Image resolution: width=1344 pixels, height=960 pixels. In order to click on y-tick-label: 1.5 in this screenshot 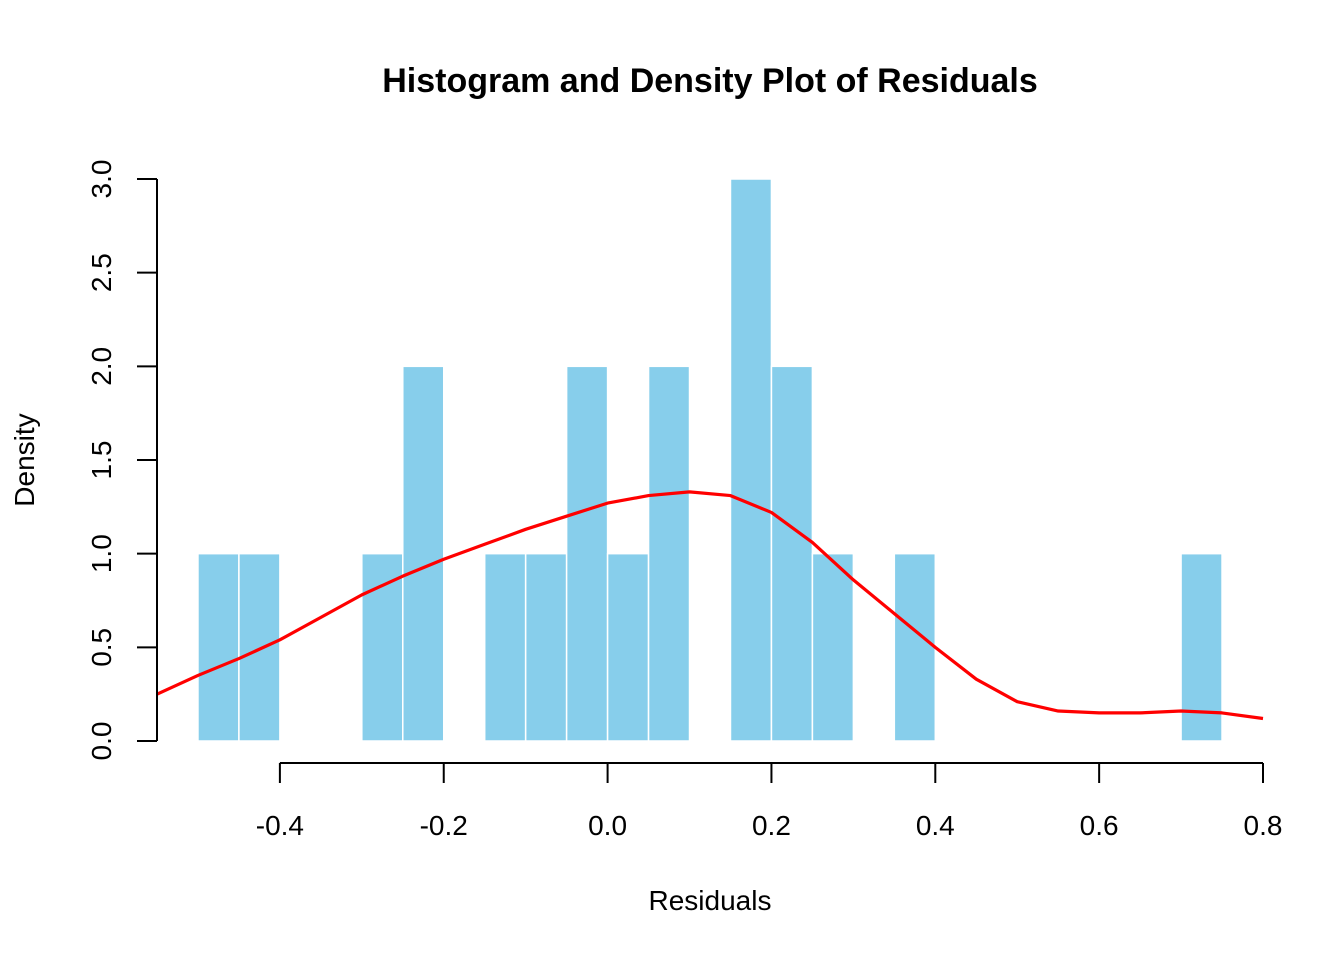, I will do `click(101, 460)`.